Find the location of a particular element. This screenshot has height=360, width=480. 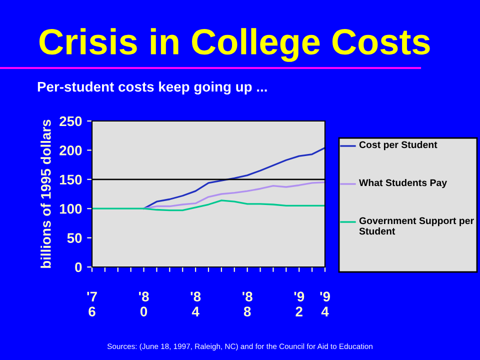

x-tick-label: '9 4 is located at coordinates (325, 304).